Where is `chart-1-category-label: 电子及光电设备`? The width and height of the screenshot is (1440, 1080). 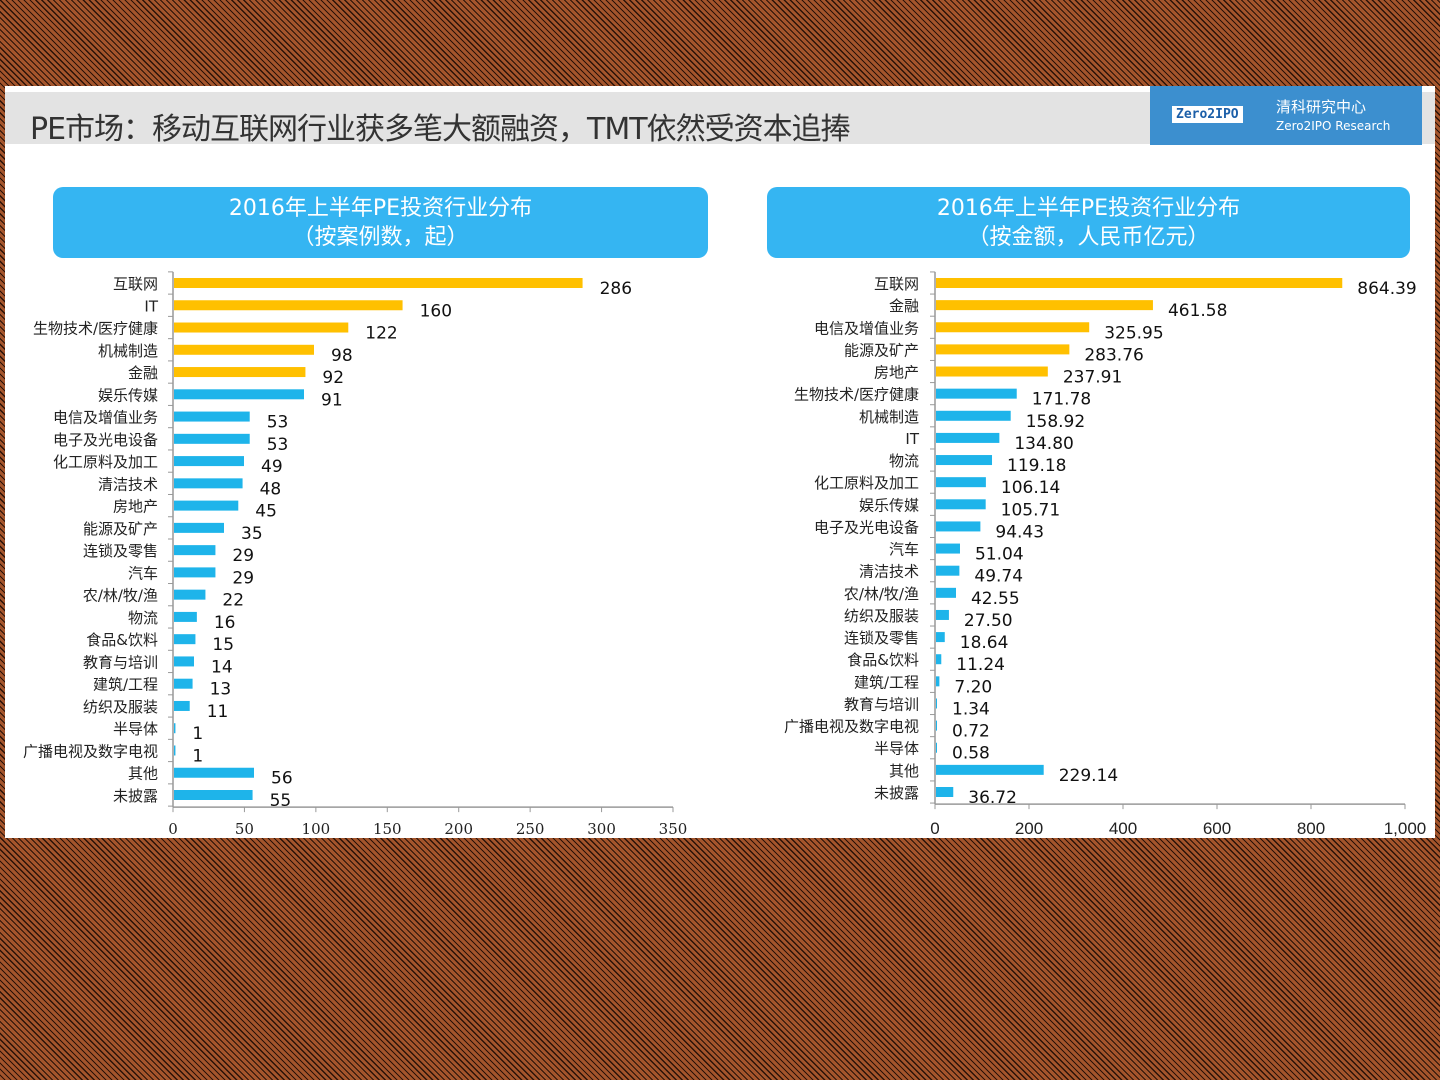
chart-1-category-label: 电子及光电设备 is located at coordinates (105, 440).